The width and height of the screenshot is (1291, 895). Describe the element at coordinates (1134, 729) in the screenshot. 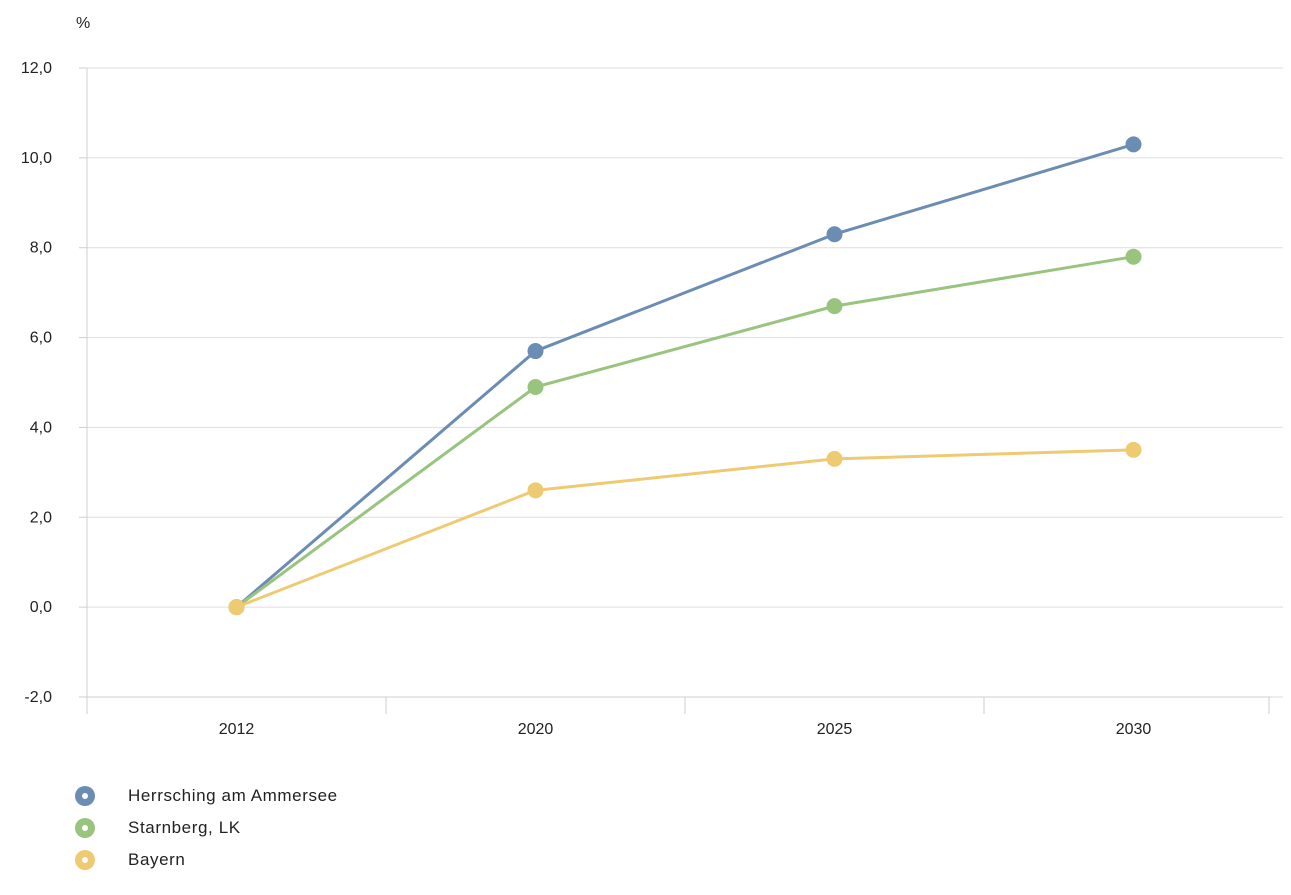

I see `x-tick-label: 2030` at that location.